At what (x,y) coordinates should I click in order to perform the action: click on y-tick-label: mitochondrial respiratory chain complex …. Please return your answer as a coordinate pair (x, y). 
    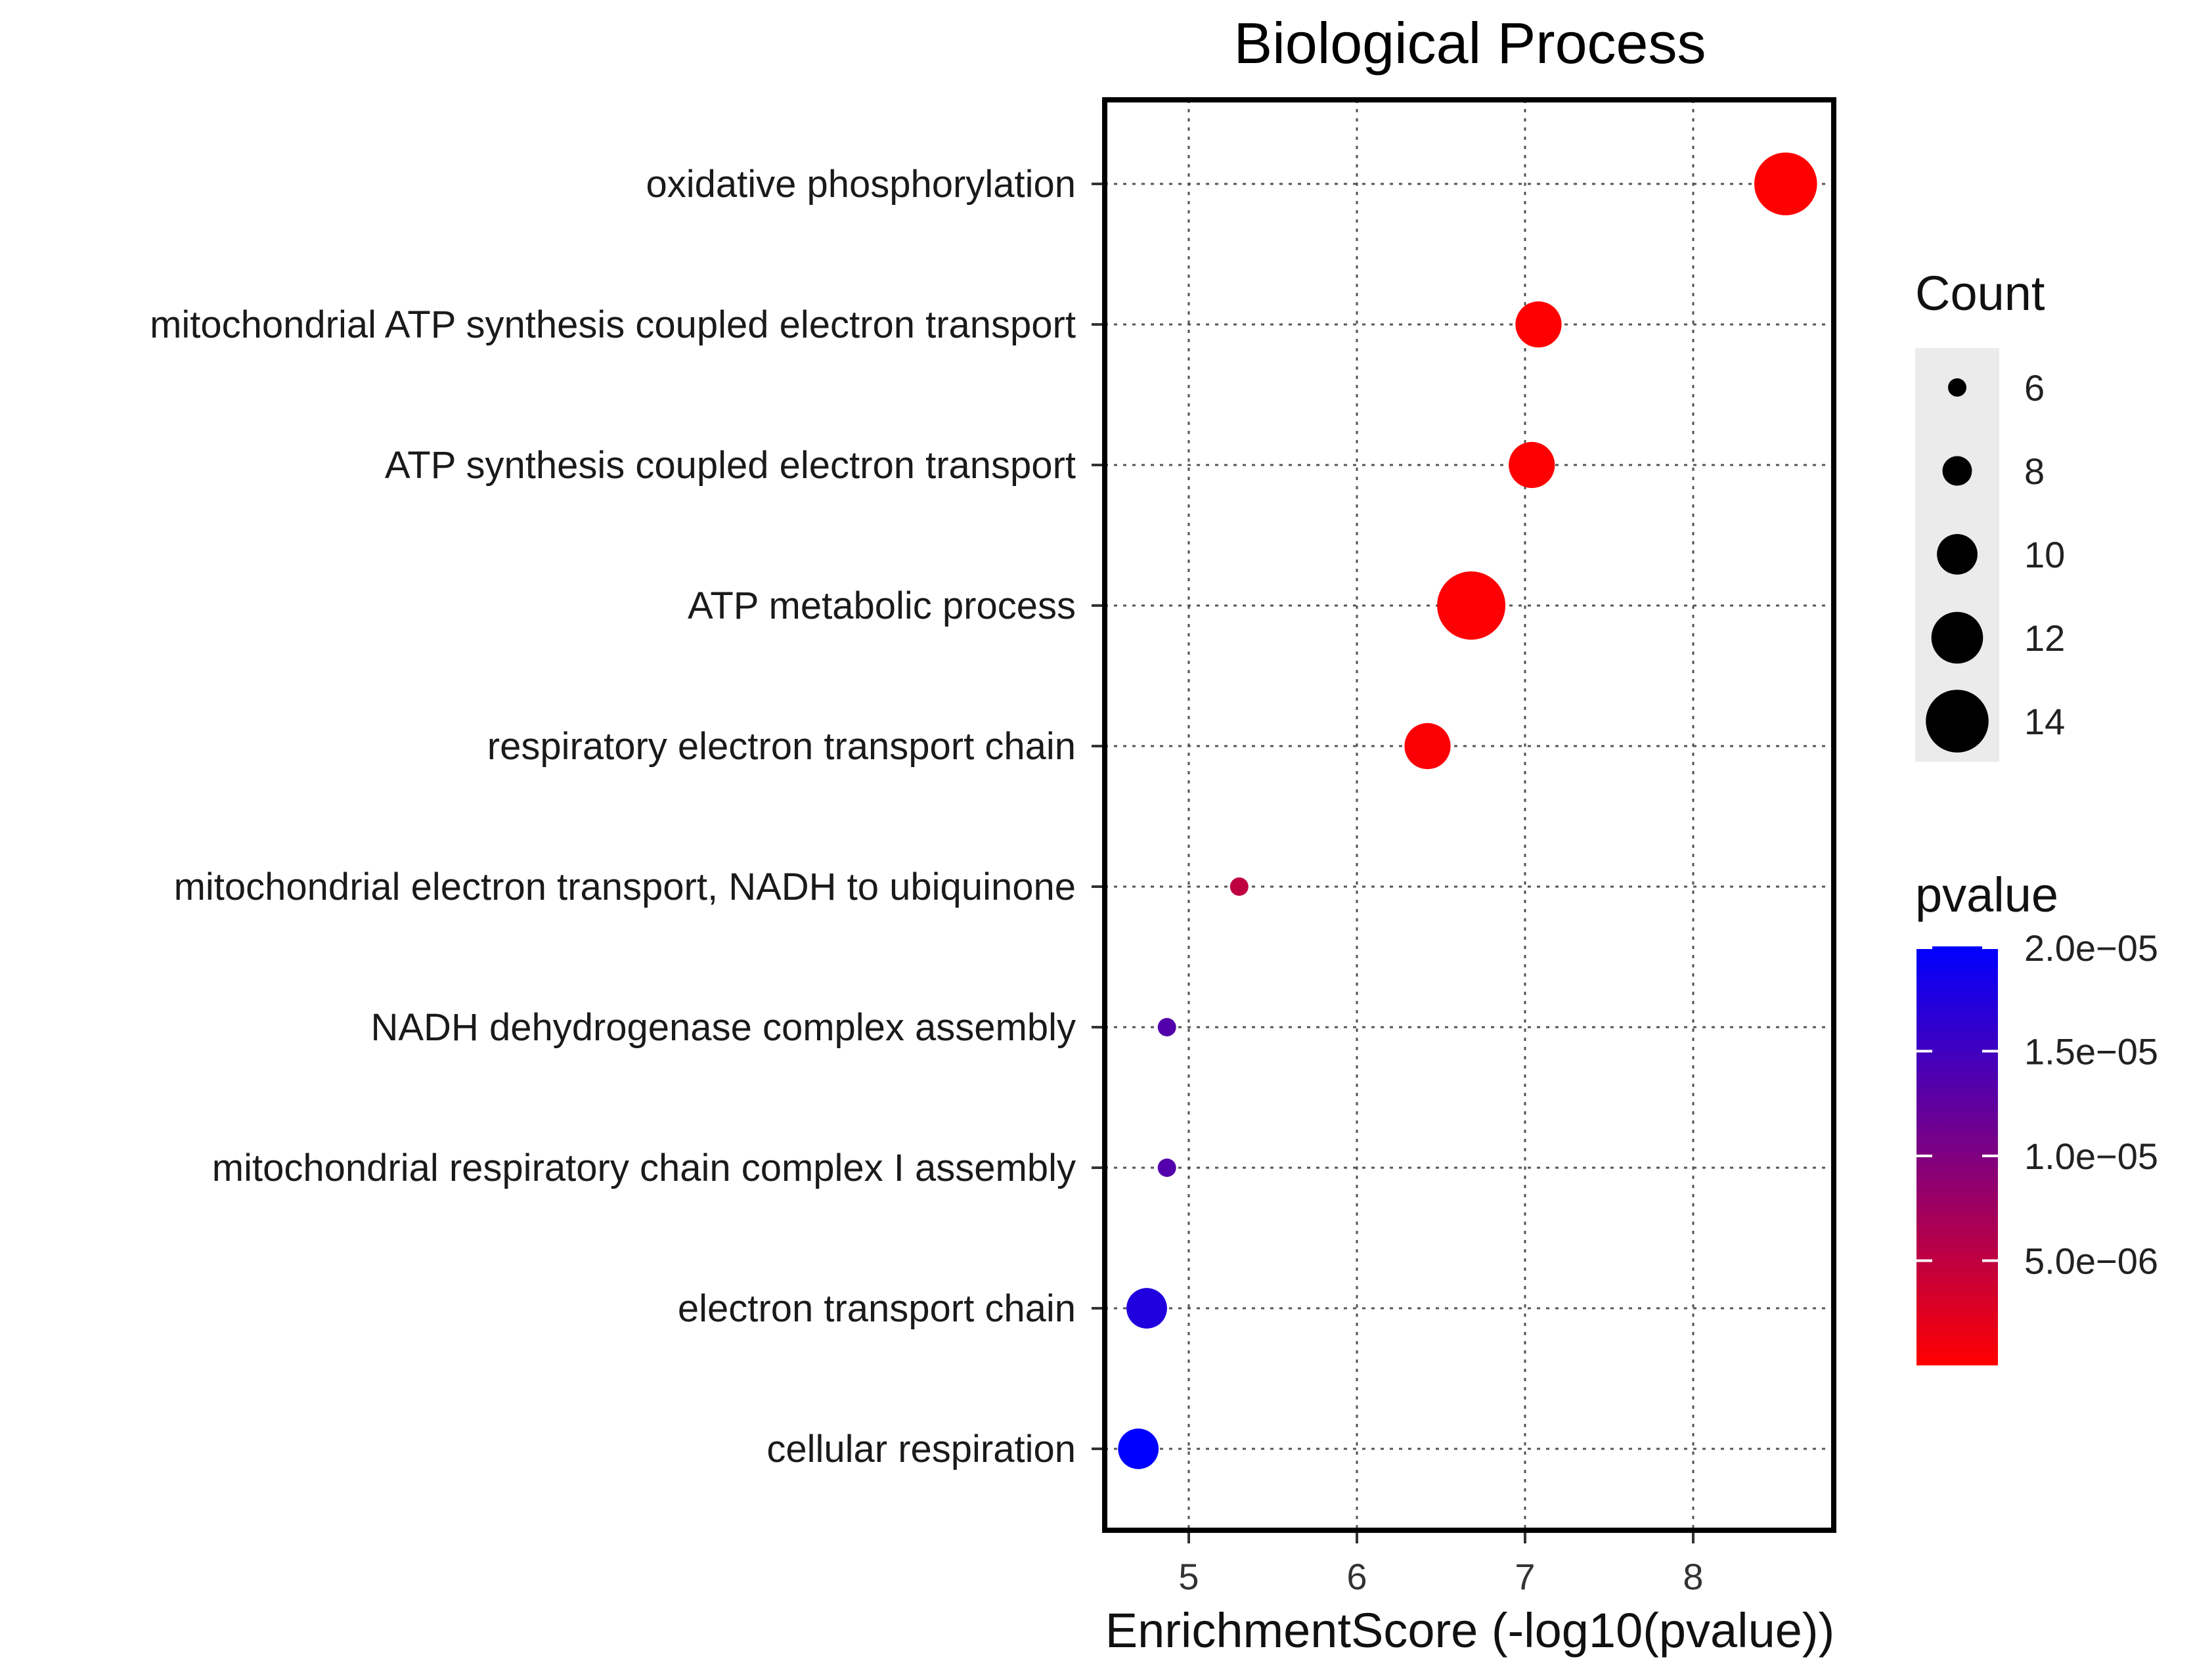
    Looking at the image, I should click on (644, 1168).